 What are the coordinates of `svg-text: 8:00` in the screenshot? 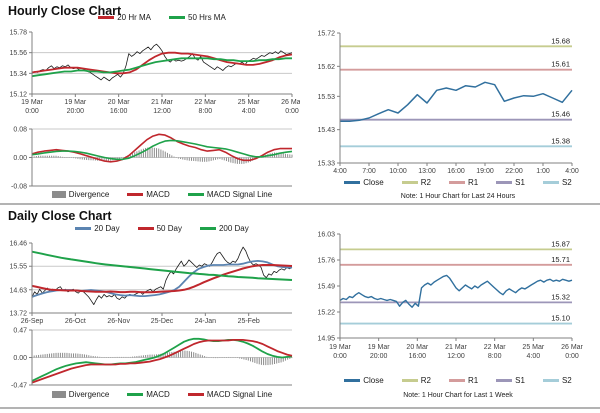 It's located at (206, 111).